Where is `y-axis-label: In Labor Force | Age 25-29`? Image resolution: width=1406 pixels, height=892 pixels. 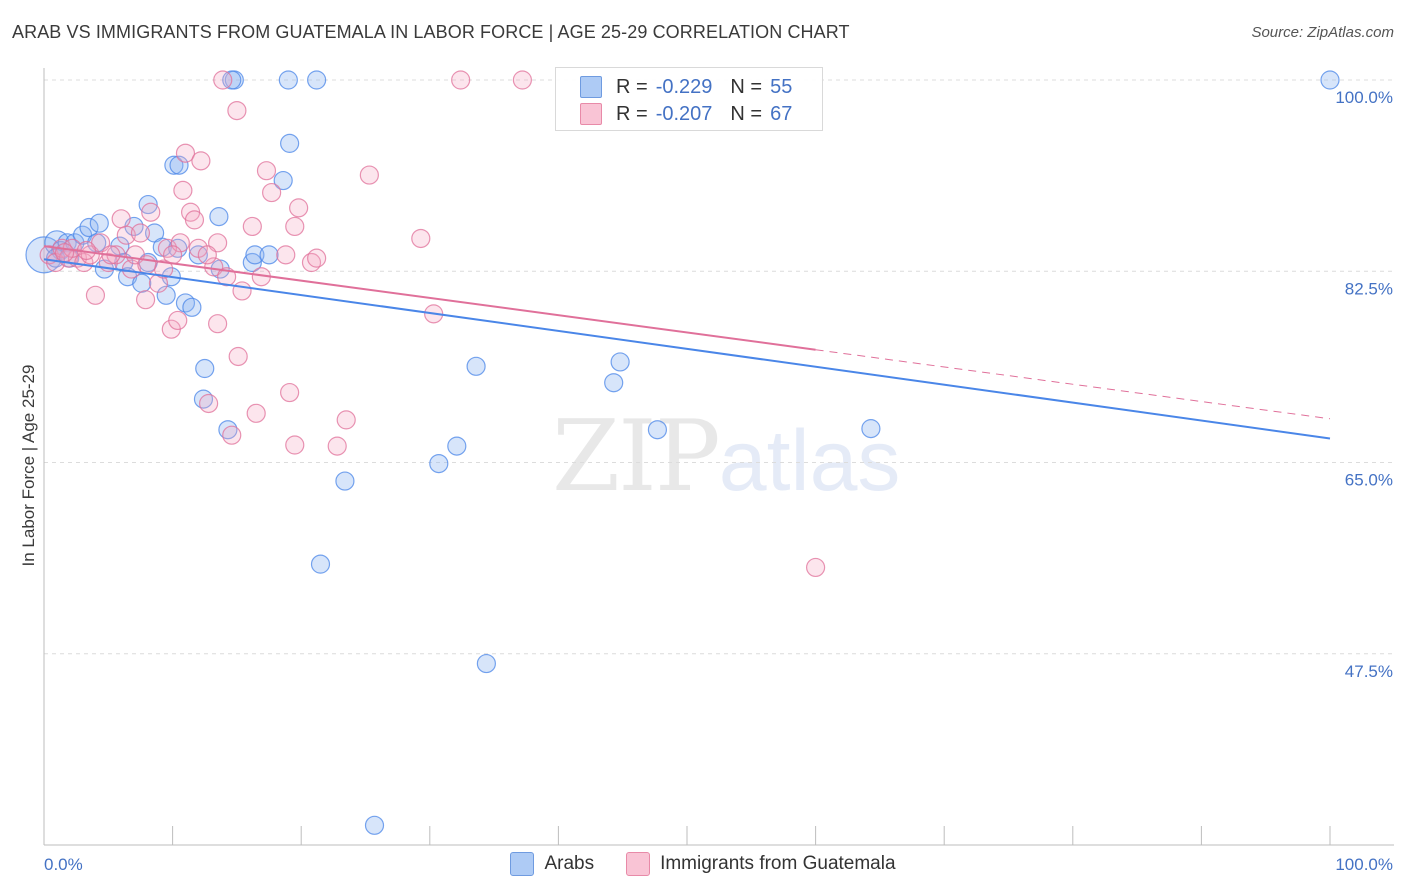 y-axis-label: In Labor Force | Age 25-29 is located at coordinates (28, 466).